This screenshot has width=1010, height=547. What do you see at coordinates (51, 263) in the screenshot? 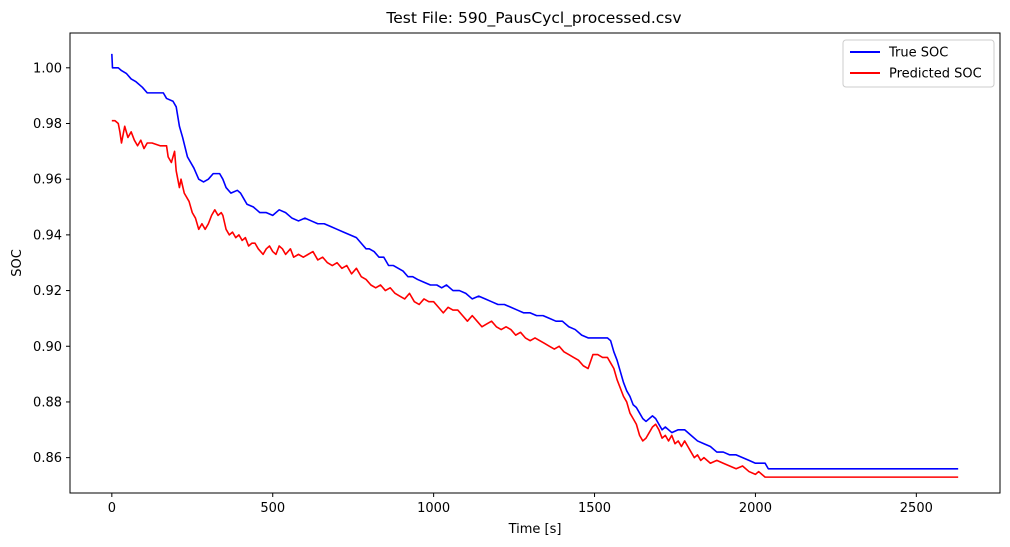
I see `y-axis-ticks: 0.86 0.88 0.90 0.92 0.94 0.96 0.98 1.00` at bounding box center [51, 263].